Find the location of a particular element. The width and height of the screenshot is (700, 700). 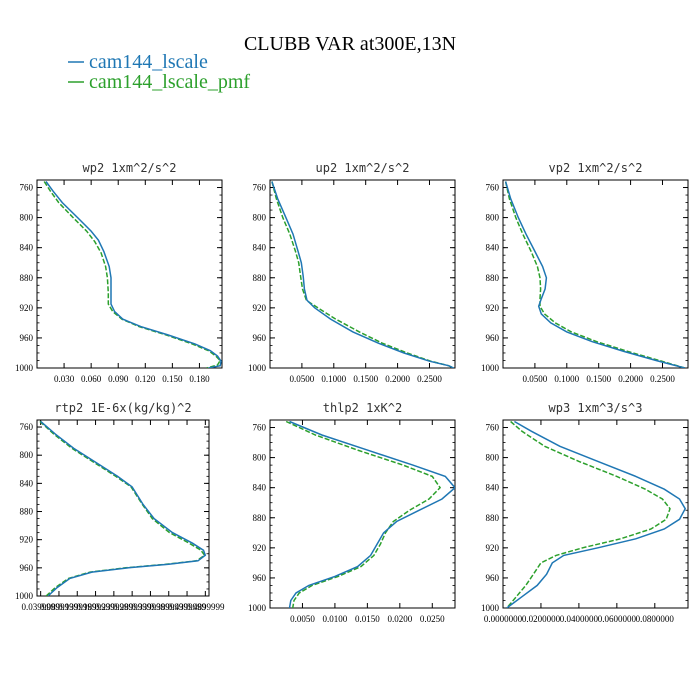

x-tick-label: 0.4399999 is located at coordinates (187, 607).